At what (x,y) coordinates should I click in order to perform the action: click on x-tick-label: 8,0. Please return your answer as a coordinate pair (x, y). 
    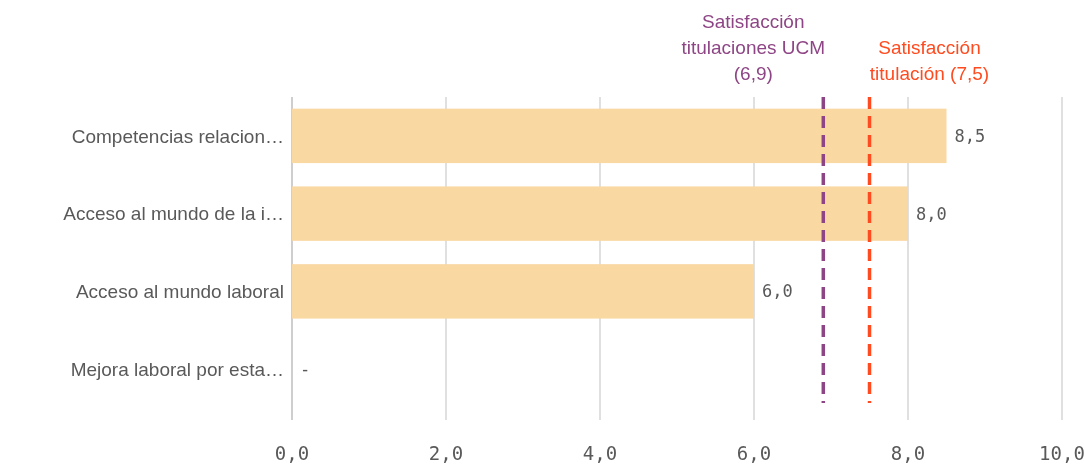
    Looking at the image, I should click on (908, 453).